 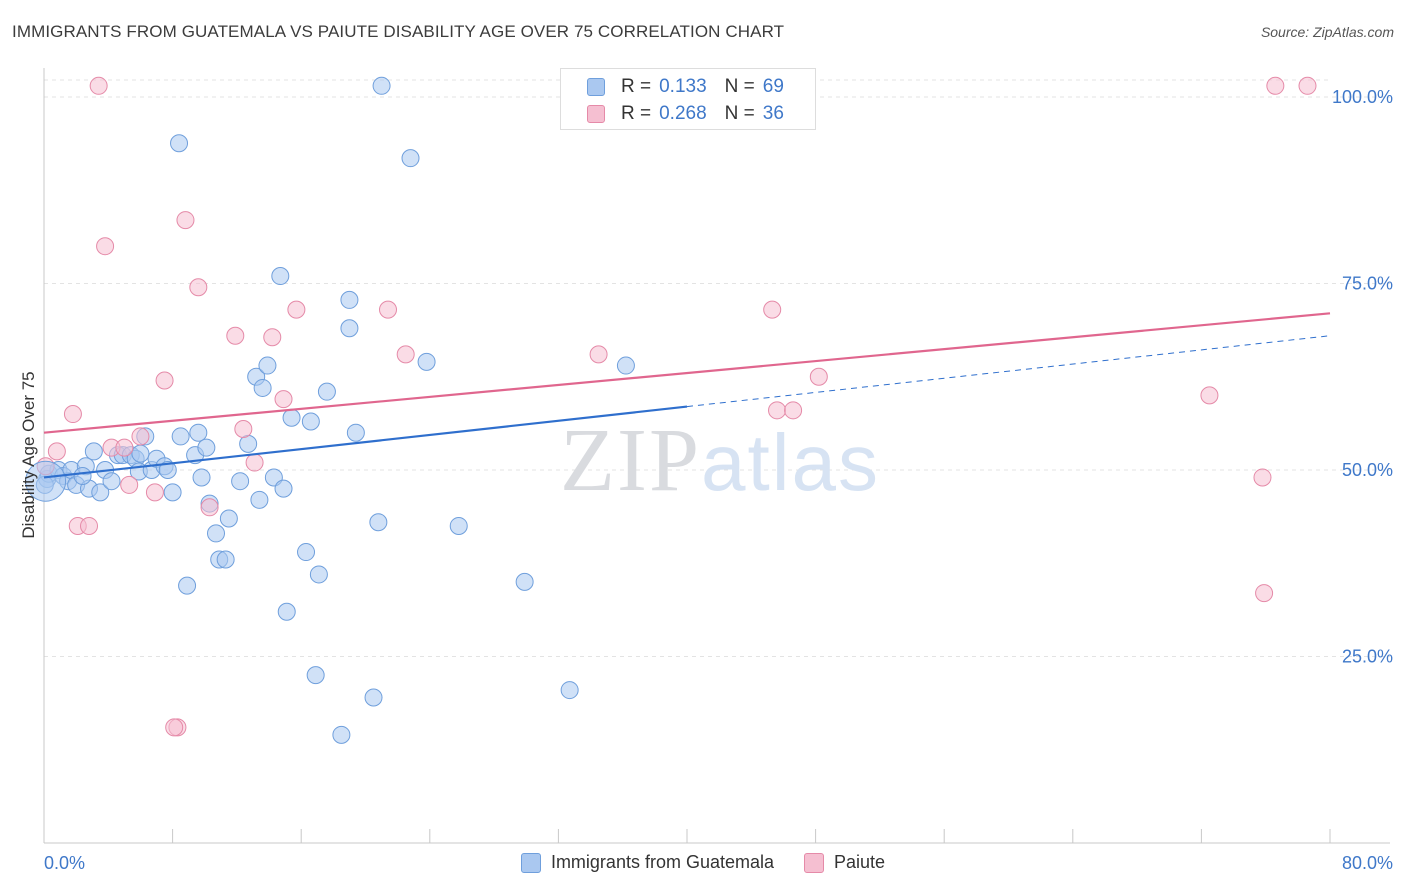 I want to click on n-value: 69, so click(x=773, y=86).